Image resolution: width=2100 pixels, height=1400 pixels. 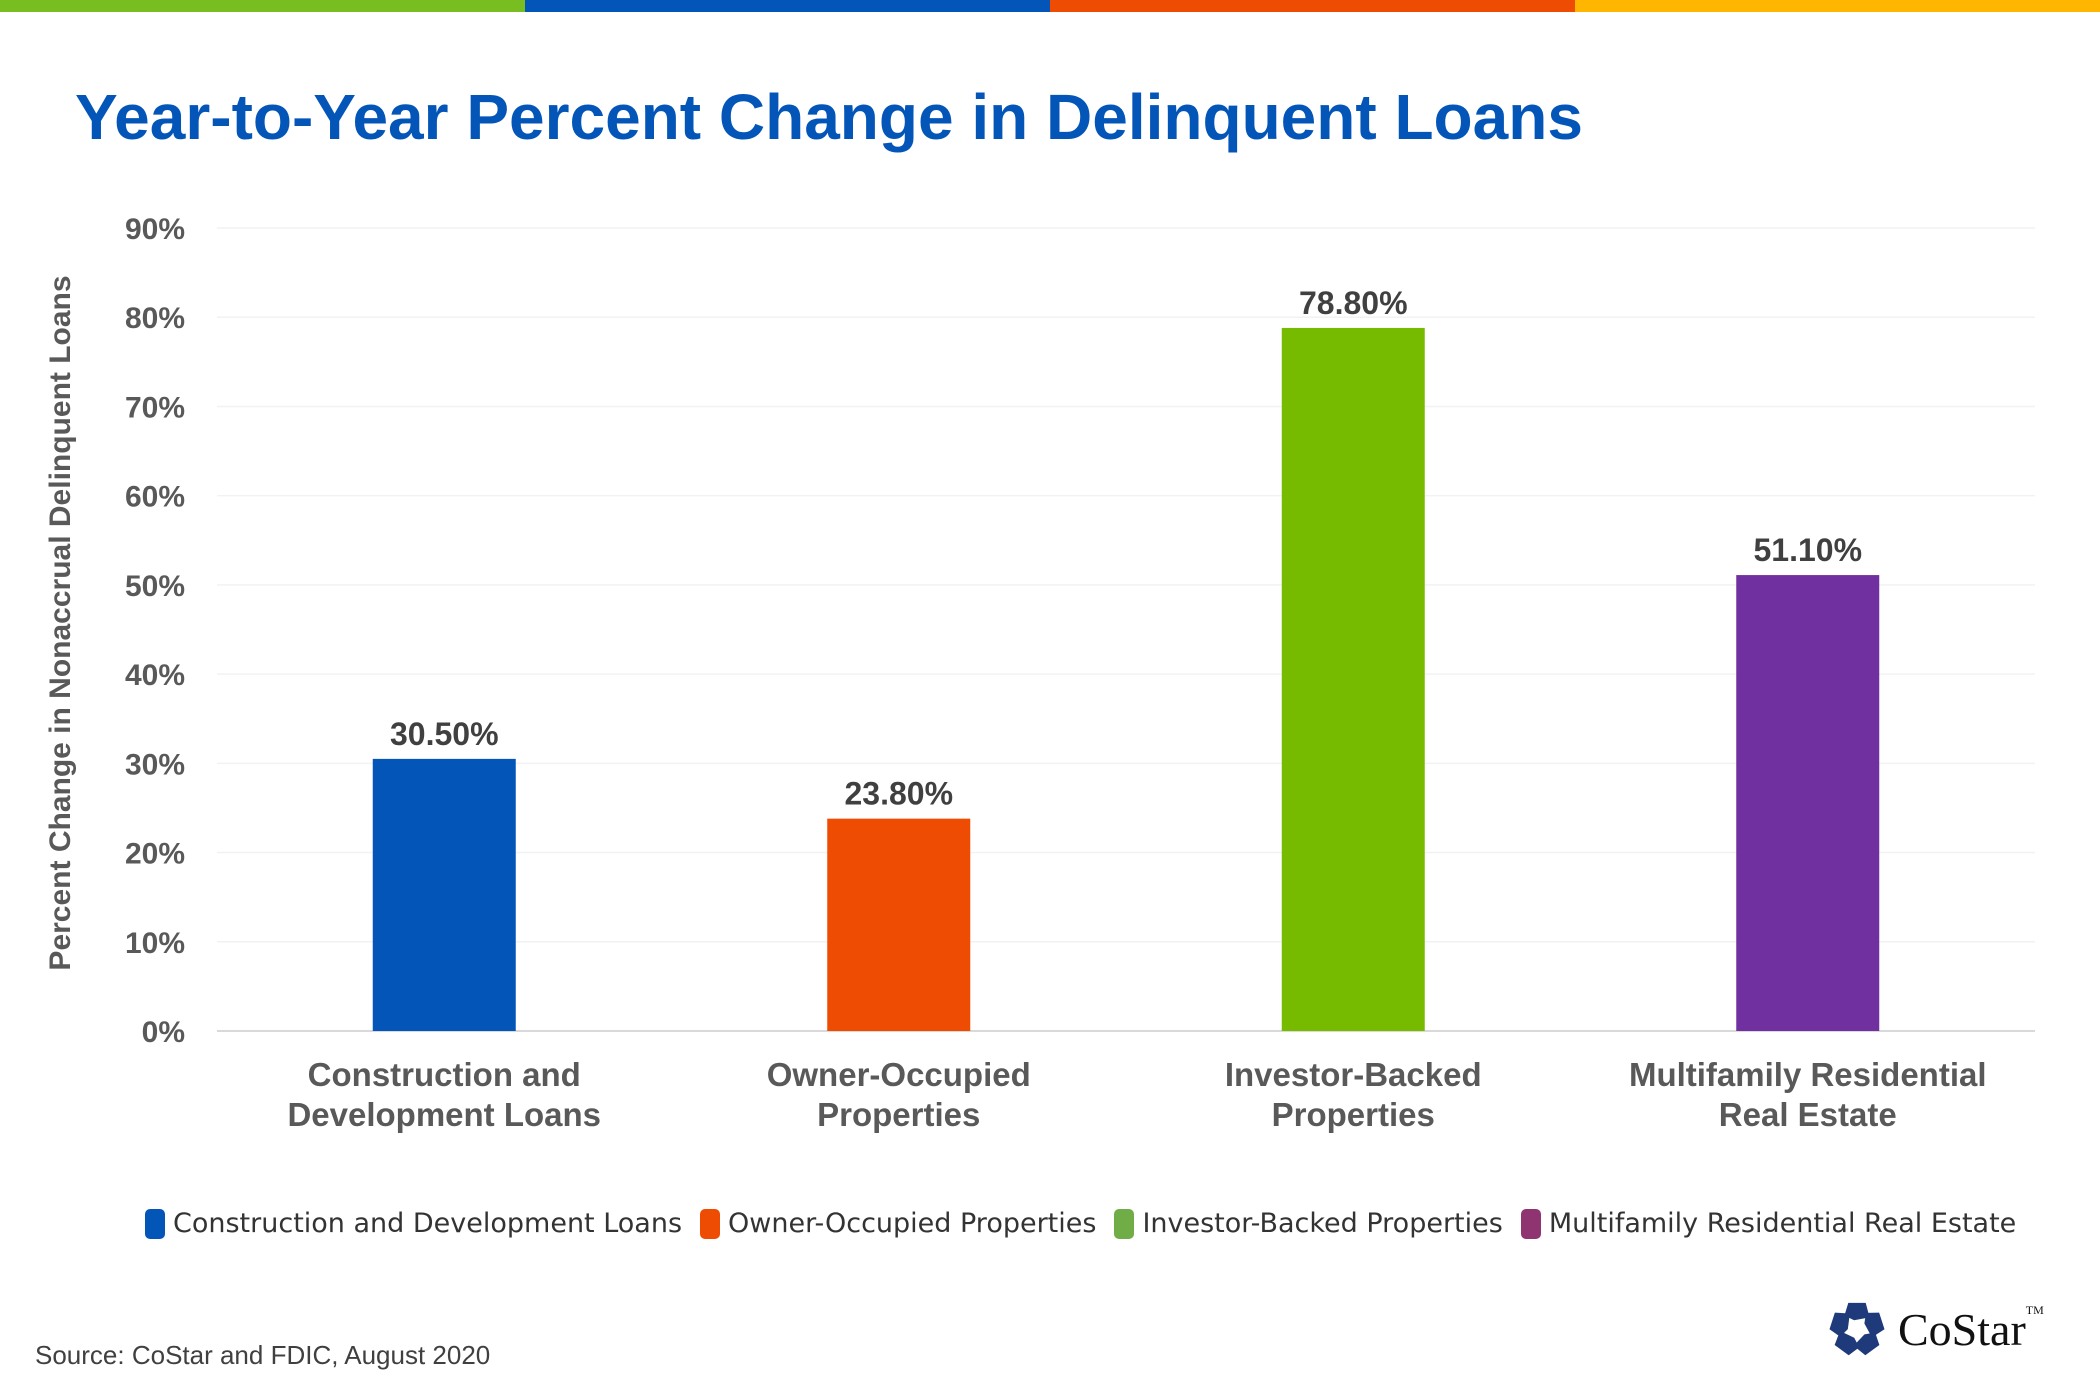 What do you see at coordinates (155, 318) in the screenshot?
I see `y-tick-label: 80%` at bounding box center [155, 318].